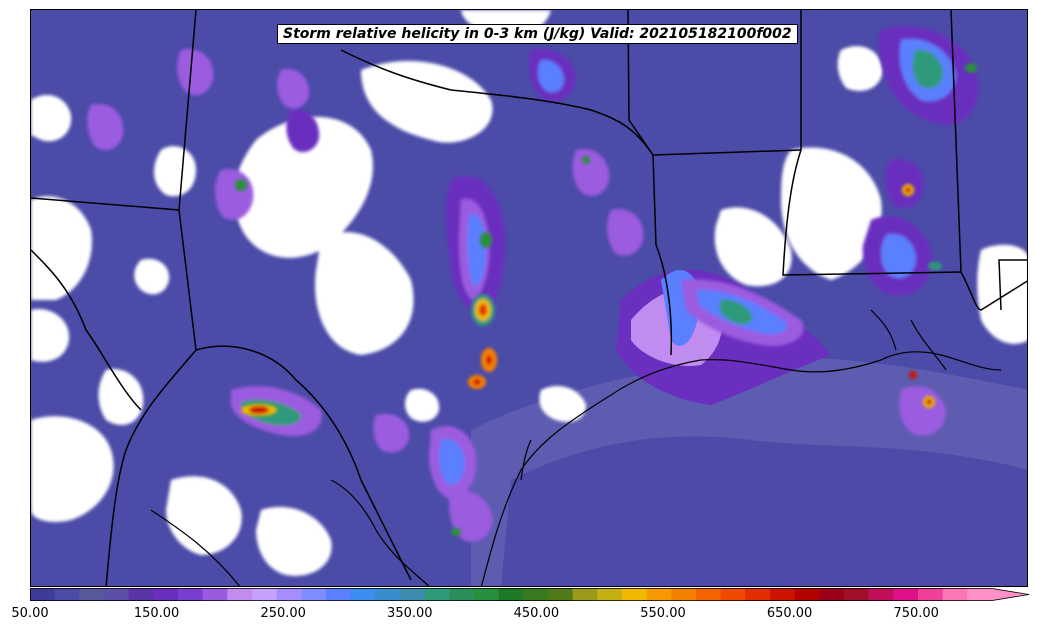  What do you see at coordinates (536, 613) in the screenshot?
I see `colorbar-tick-label: 450.00` at bounding box center [536, 613].